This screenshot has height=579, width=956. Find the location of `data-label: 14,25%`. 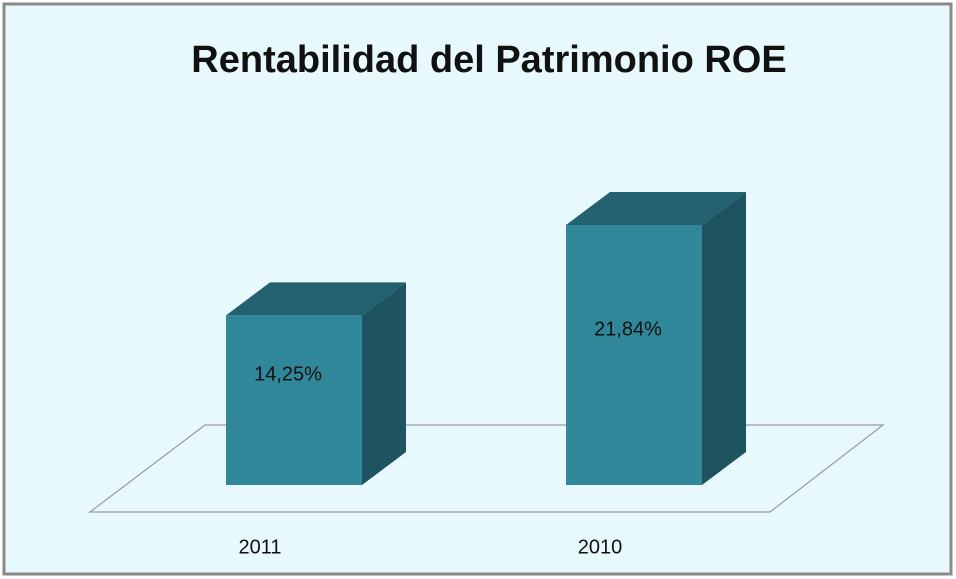

data-label: 14,25% is located at coordinates (288, 374).